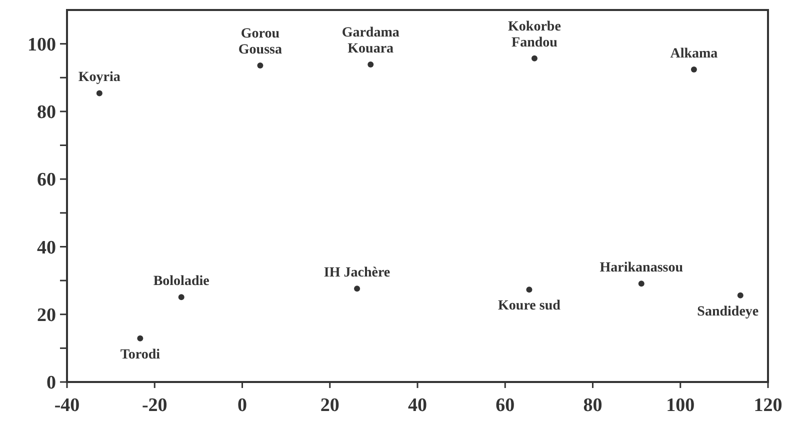 Image resolution: width=787 pixels, height=425 pixels. What do you see at coordinates (642, 268) in the screenshot?
I see `annotation: Harikanassou` at bounding box center [642, 268].